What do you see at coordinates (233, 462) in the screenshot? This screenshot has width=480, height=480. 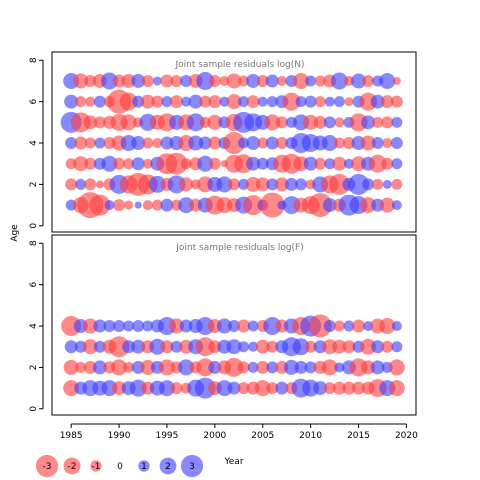 I see `x-axis-title: Year` at bounding box center [233, 462].